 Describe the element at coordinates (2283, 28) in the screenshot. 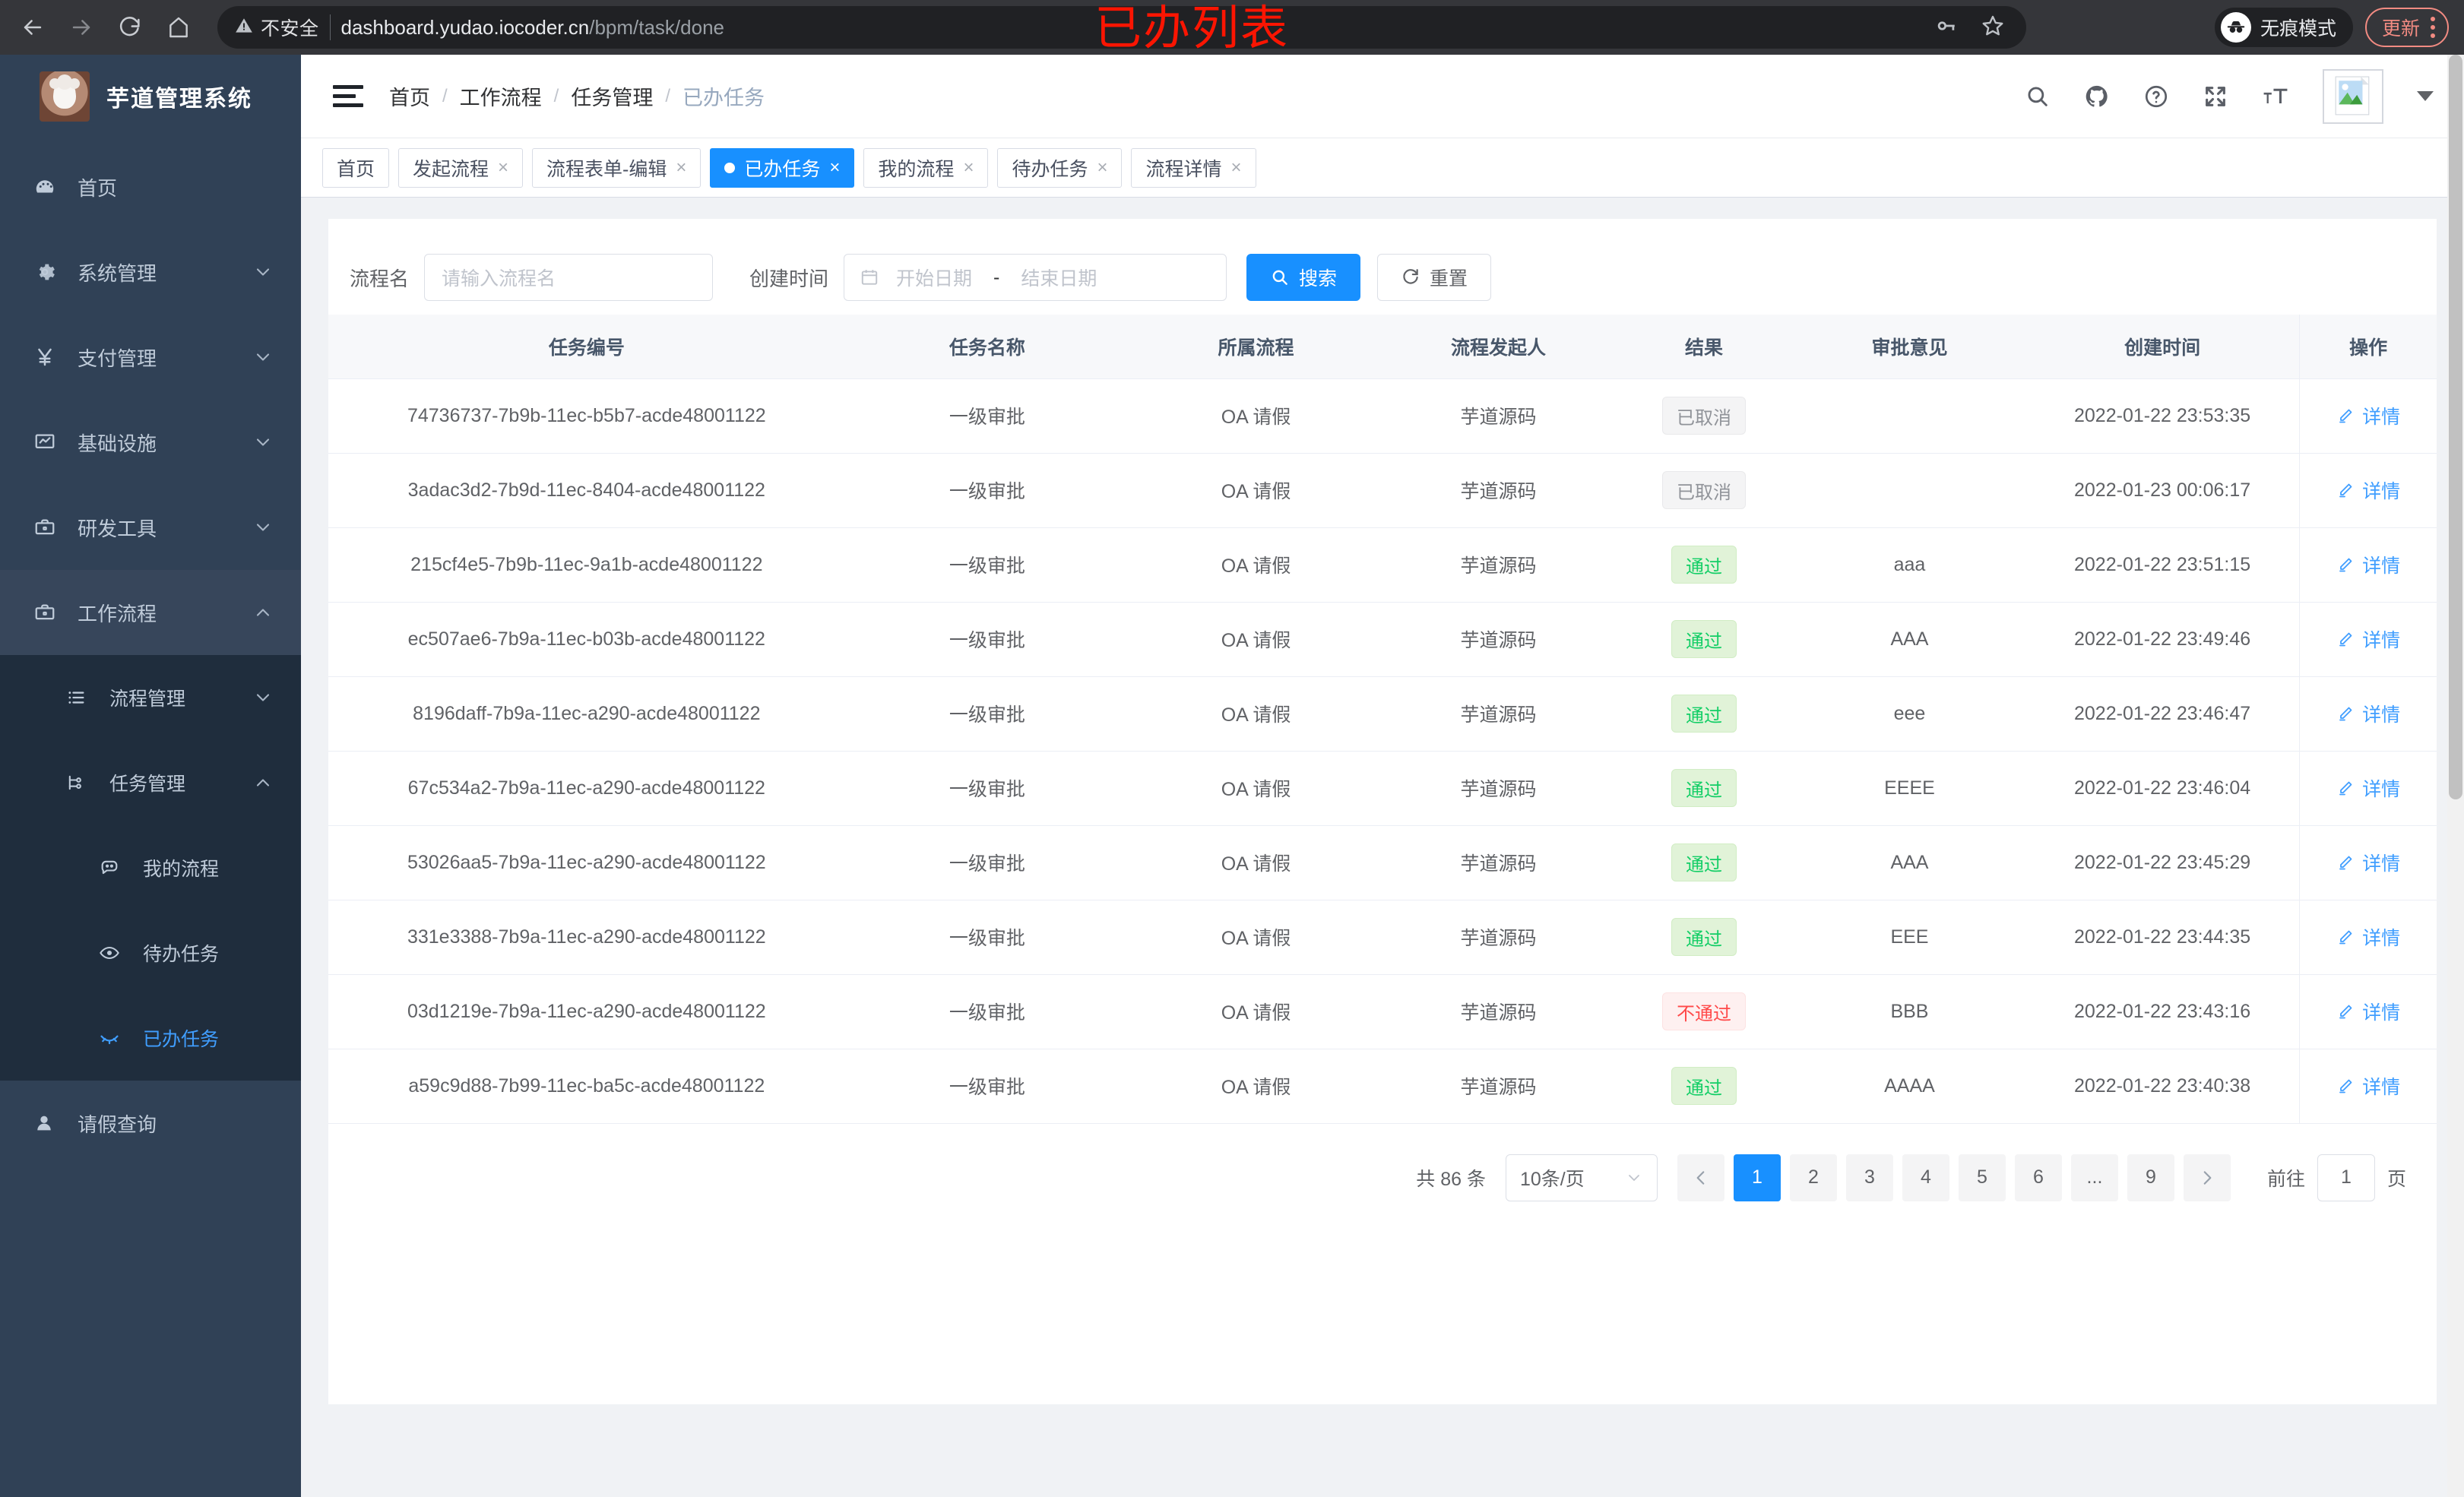

I see `incognito-indicator: 无痕模式` at that location.